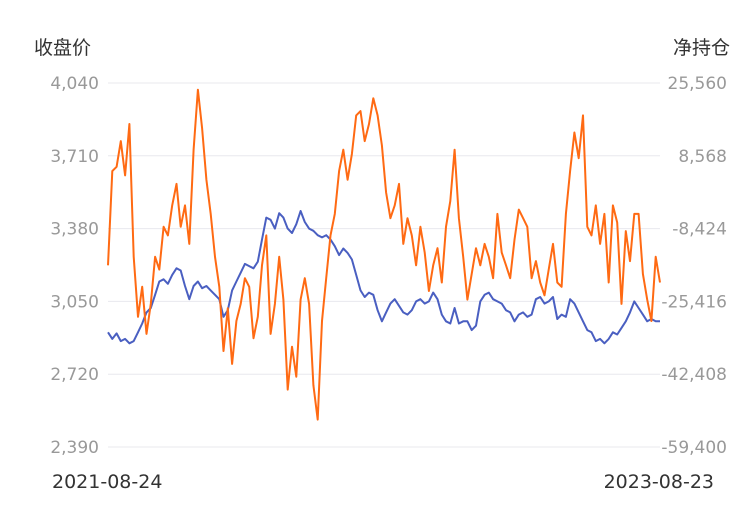  I want to click on right-tick-label: 25,560, so click(697, 84).